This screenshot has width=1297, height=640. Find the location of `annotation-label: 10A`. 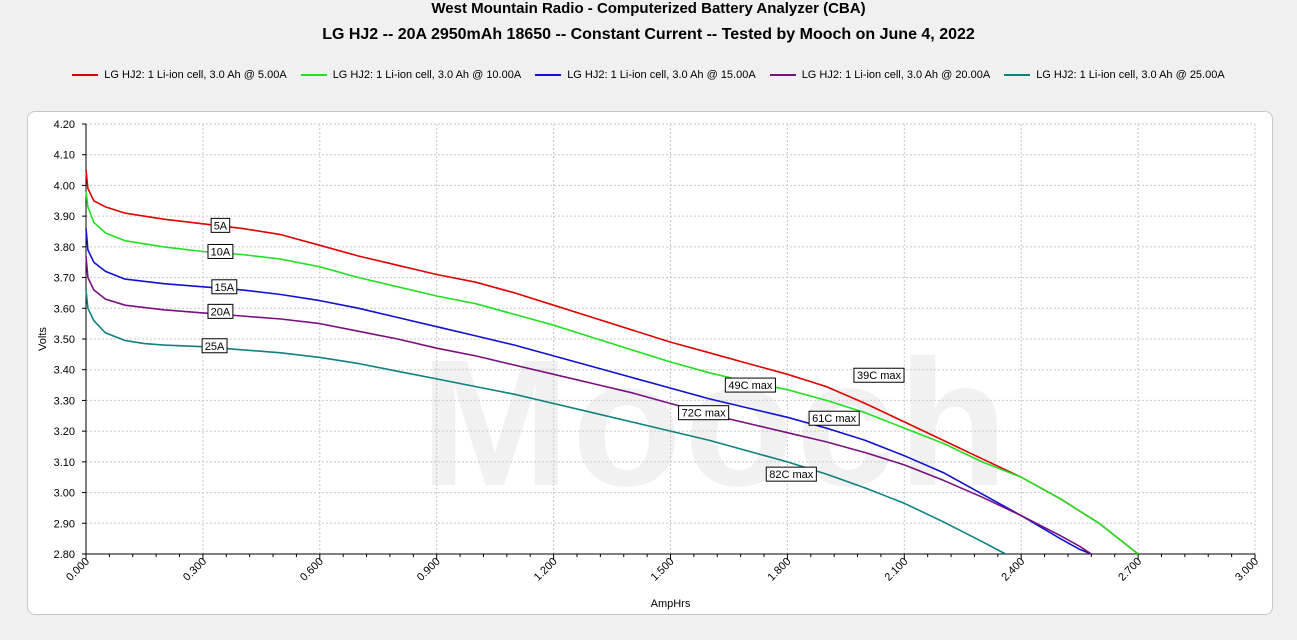

annotation-label: 10A is located at coordinates (221, 252).